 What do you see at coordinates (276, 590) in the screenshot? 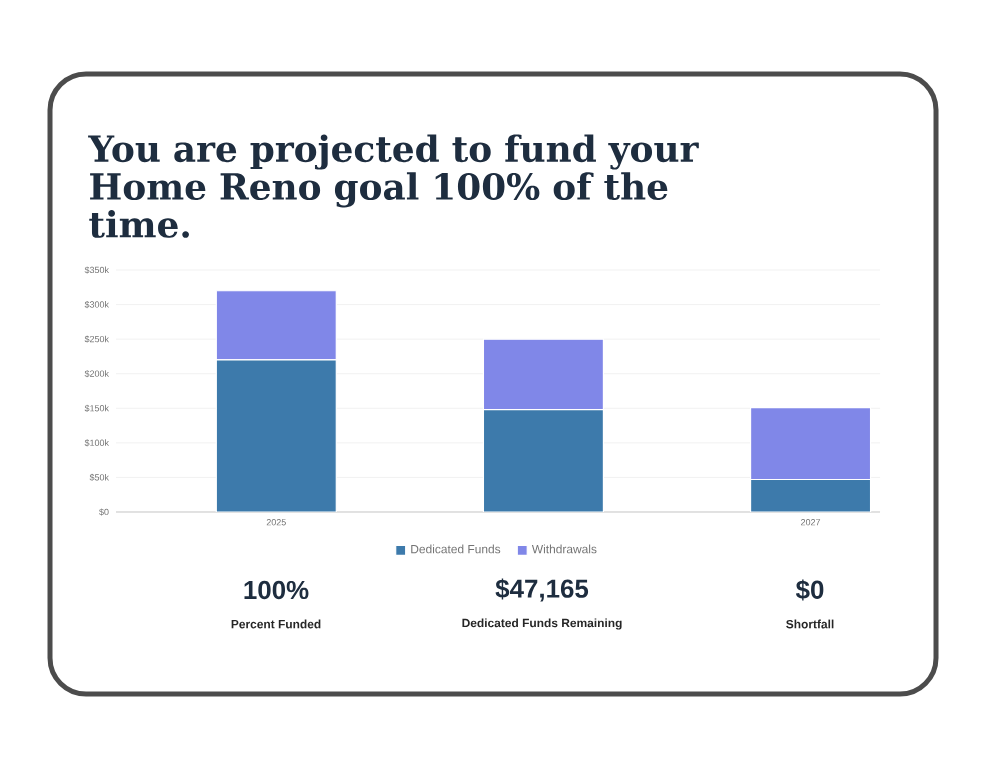
I see `text: 100%` at bounding box center [276, 590].